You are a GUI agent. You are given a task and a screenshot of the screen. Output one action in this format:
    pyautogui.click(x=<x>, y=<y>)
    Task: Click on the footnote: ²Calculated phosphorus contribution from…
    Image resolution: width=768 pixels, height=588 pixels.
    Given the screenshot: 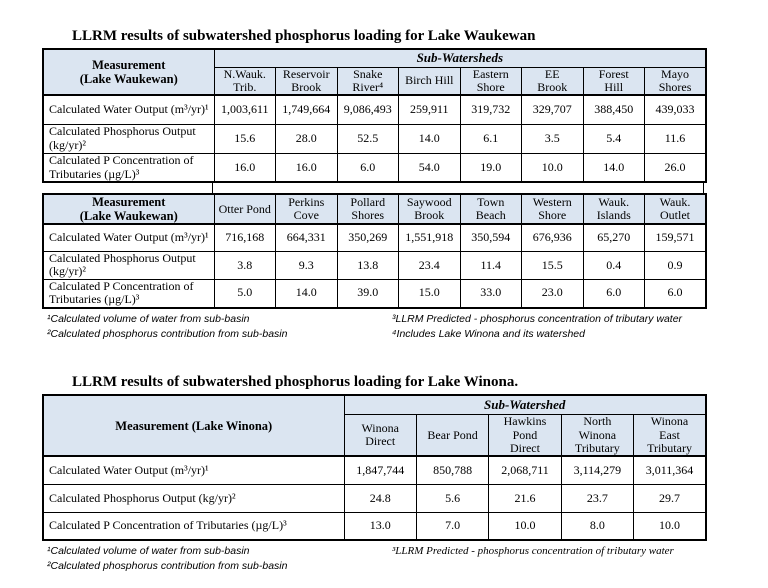 What is the action you would take?
    pyautogui.click(x=167, y=566)
    